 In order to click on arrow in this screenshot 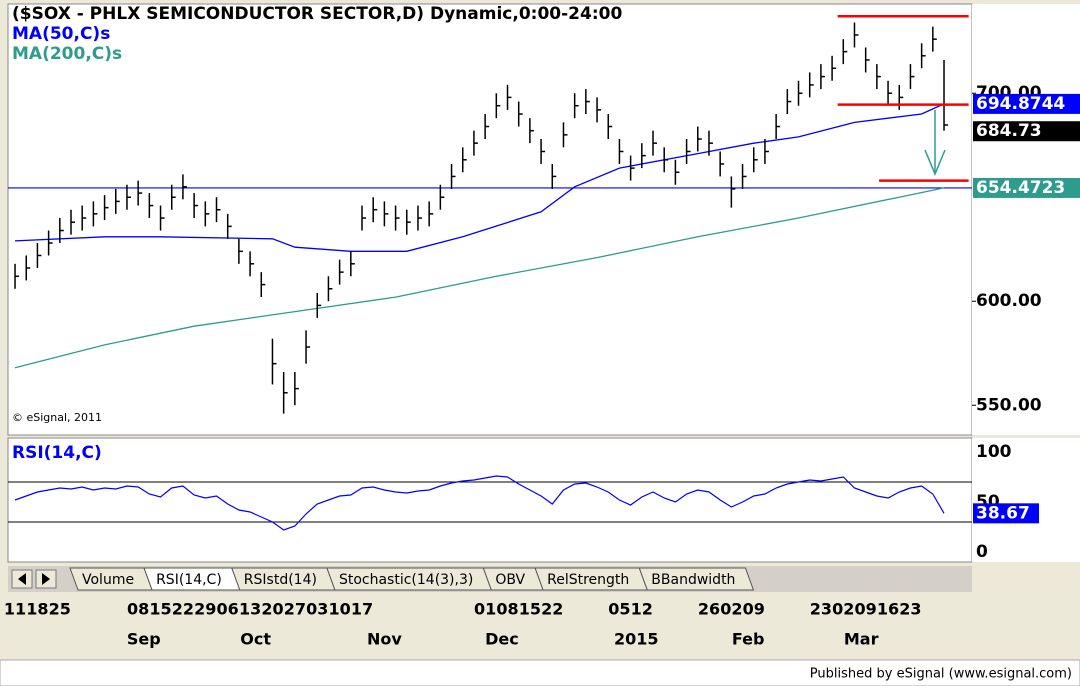, I will do `click(935, 143)`.